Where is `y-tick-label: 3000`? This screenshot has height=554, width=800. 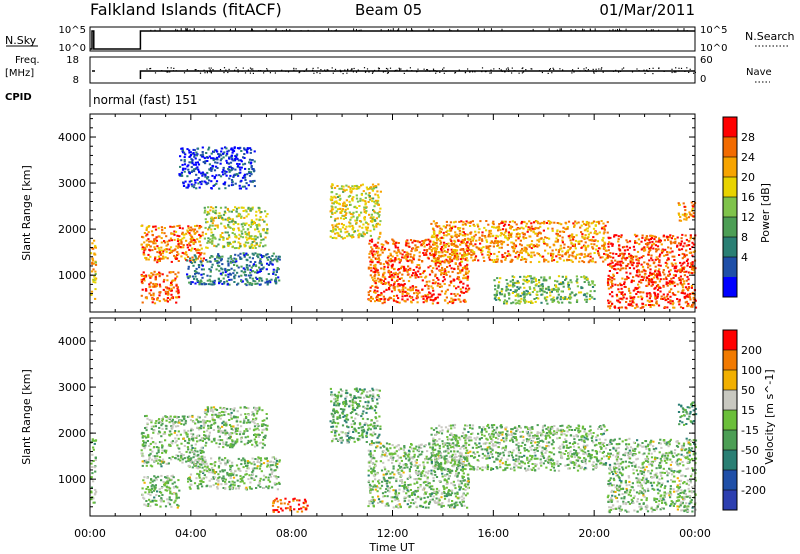
y-tick-label: 3000 is located at coordinates (72, 183).